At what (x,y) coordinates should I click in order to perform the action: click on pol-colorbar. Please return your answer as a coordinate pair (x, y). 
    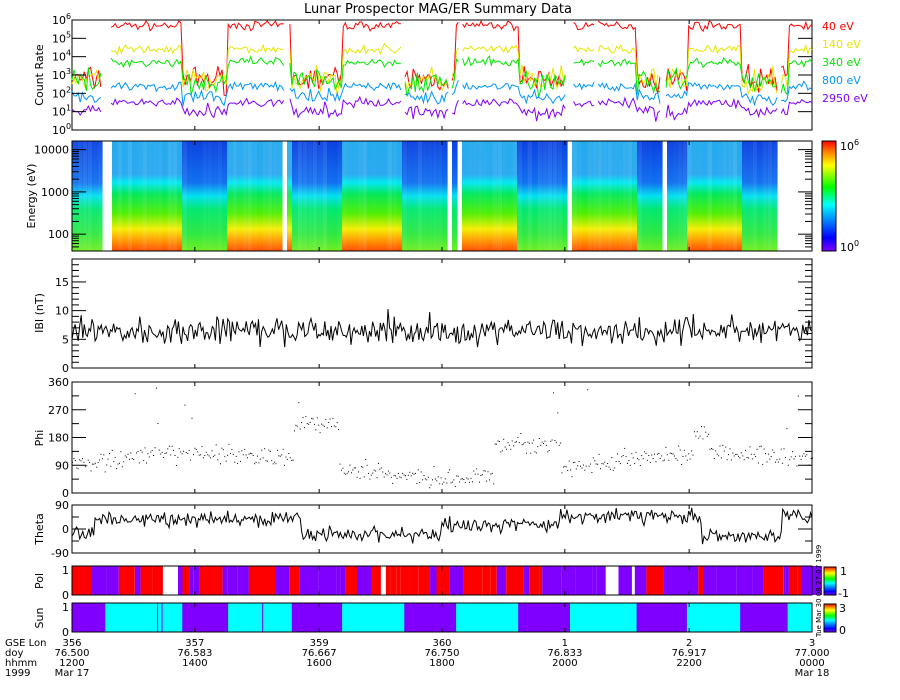
    Looking at the image, I should click on (830, 581).